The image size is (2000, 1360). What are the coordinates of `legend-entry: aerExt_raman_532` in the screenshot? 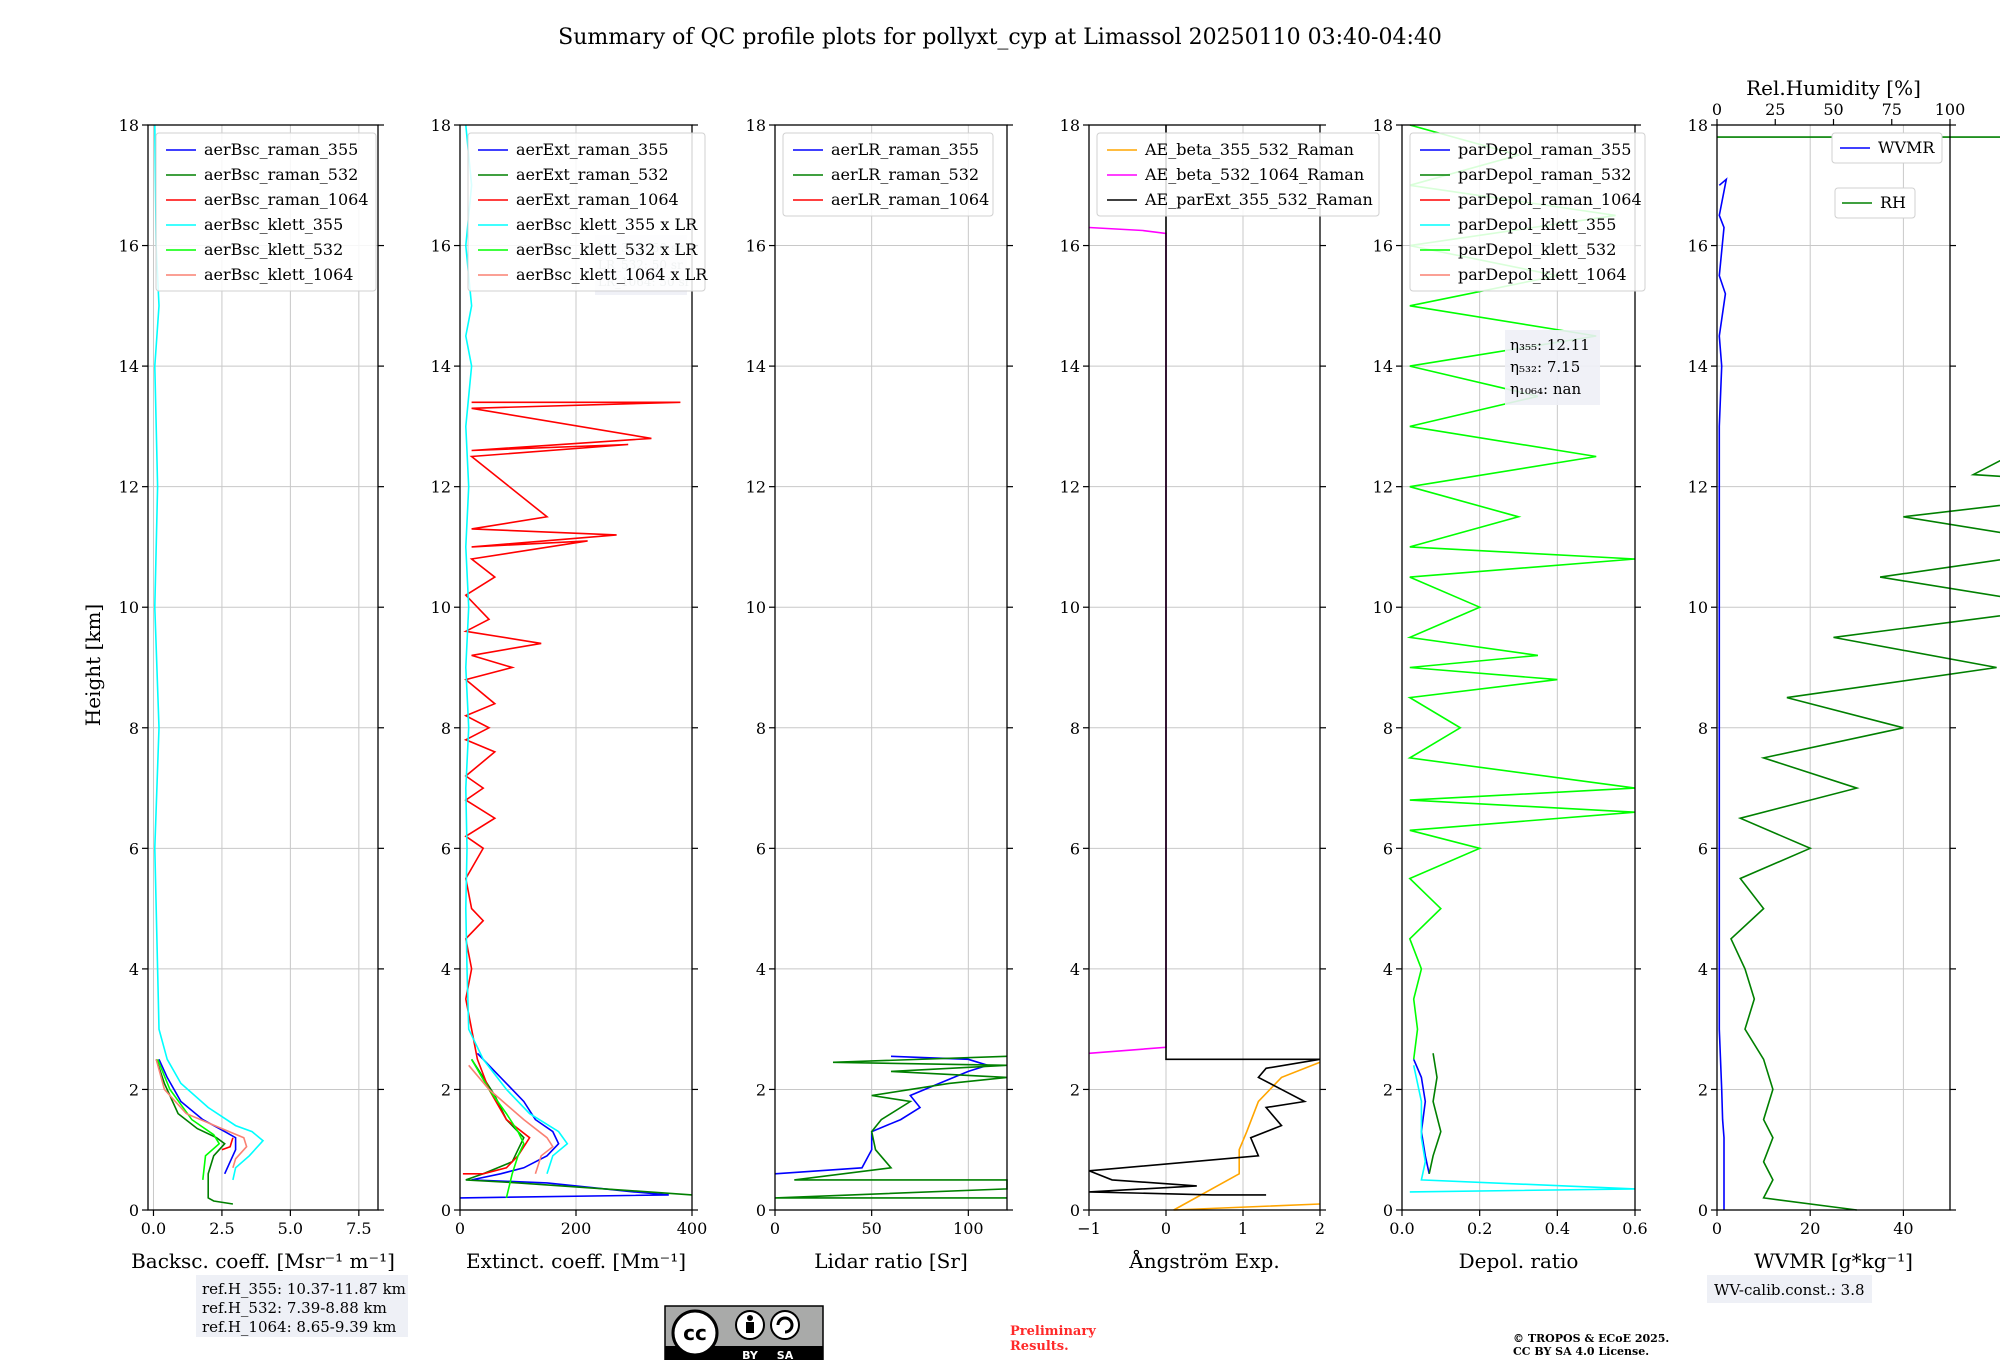 It's located at (592, 174).